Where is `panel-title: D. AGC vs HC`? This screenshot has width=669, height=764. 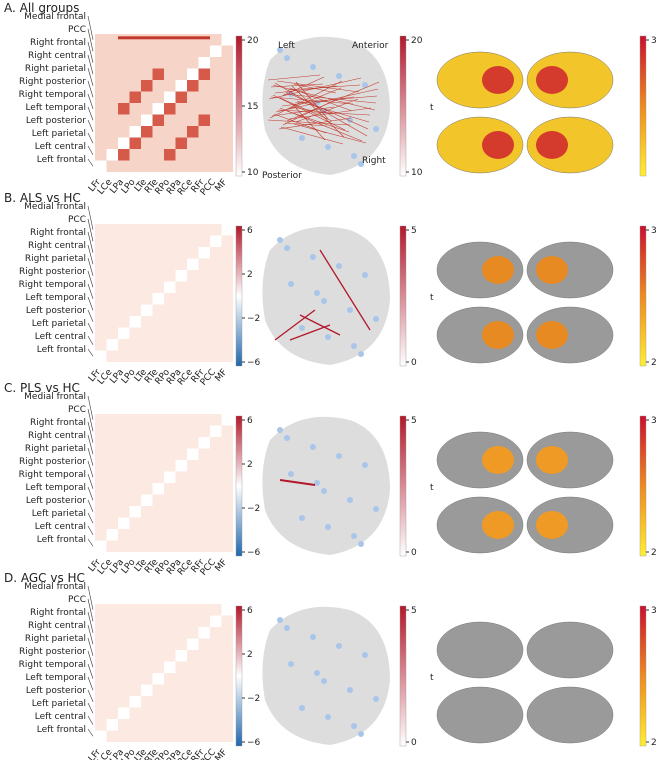
panel-title: D. AGC vs HC is located at coordinates (44, 578).